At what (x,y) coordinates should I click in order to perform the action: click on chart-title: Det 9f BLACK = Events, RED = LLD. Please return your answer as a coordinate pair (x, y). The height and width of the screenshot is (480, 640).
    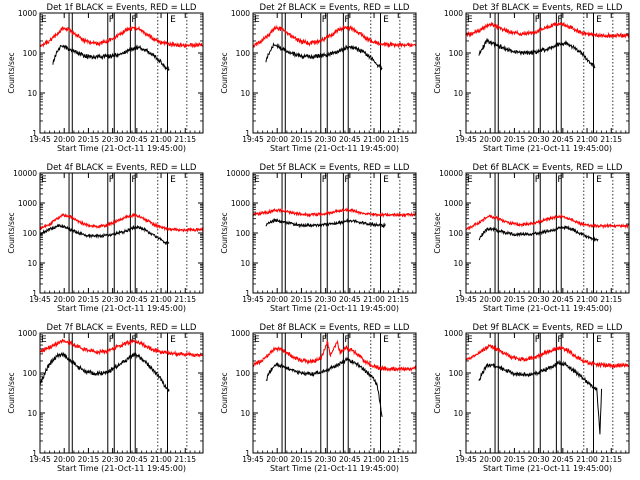
    Looking at the image, I should click on (548, 328).